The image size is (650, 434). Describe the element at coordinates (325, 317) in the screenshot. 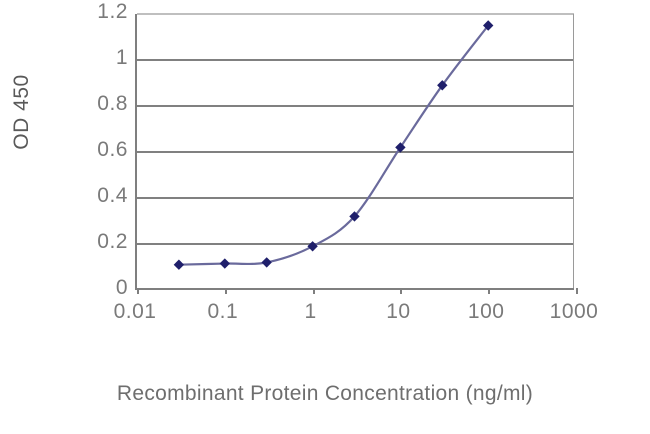

I see `x-axis-tick-labels: 0.01 0.1 1 10 100 1000` at that location.